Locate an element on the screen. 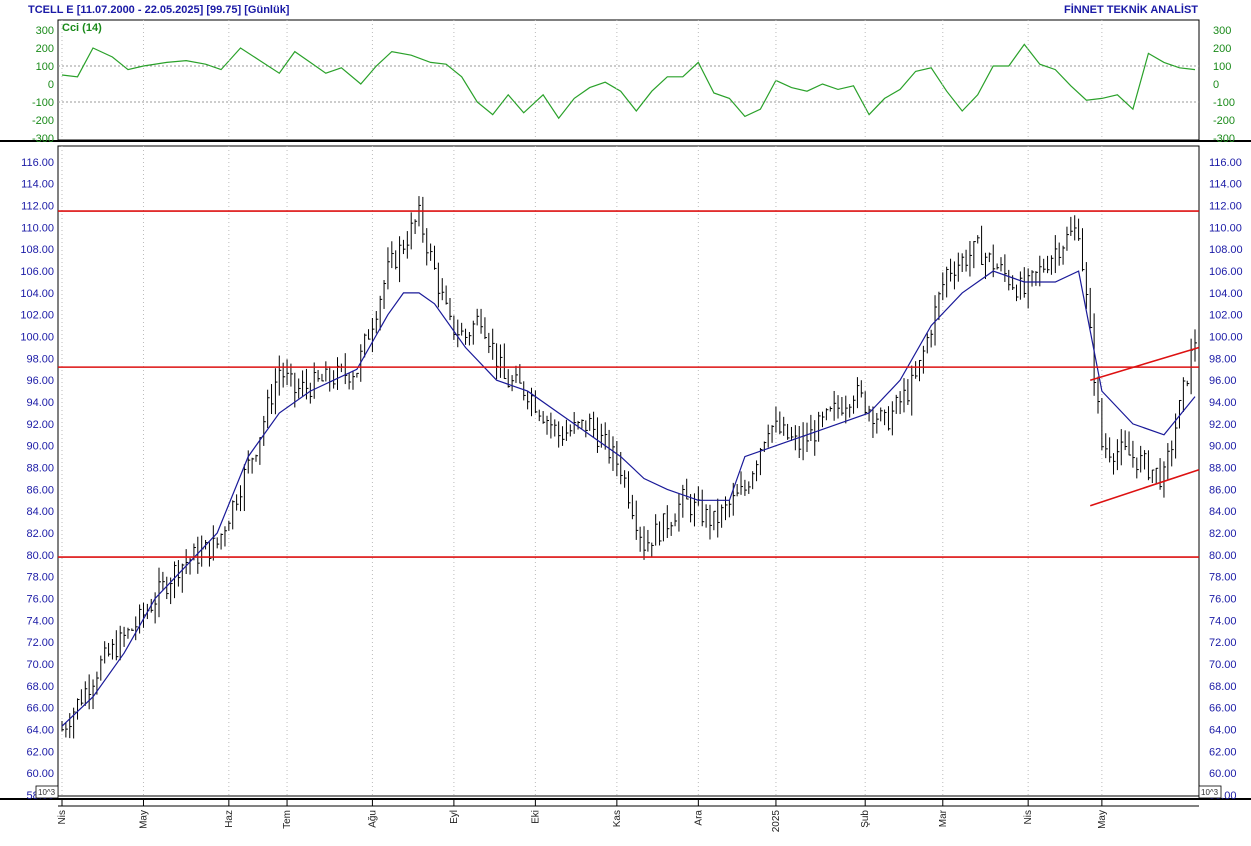 Image resolution: width=1251 pixels, height=846 pixels. price-tick-left: 88.00 is located at coordinates (40, 469).